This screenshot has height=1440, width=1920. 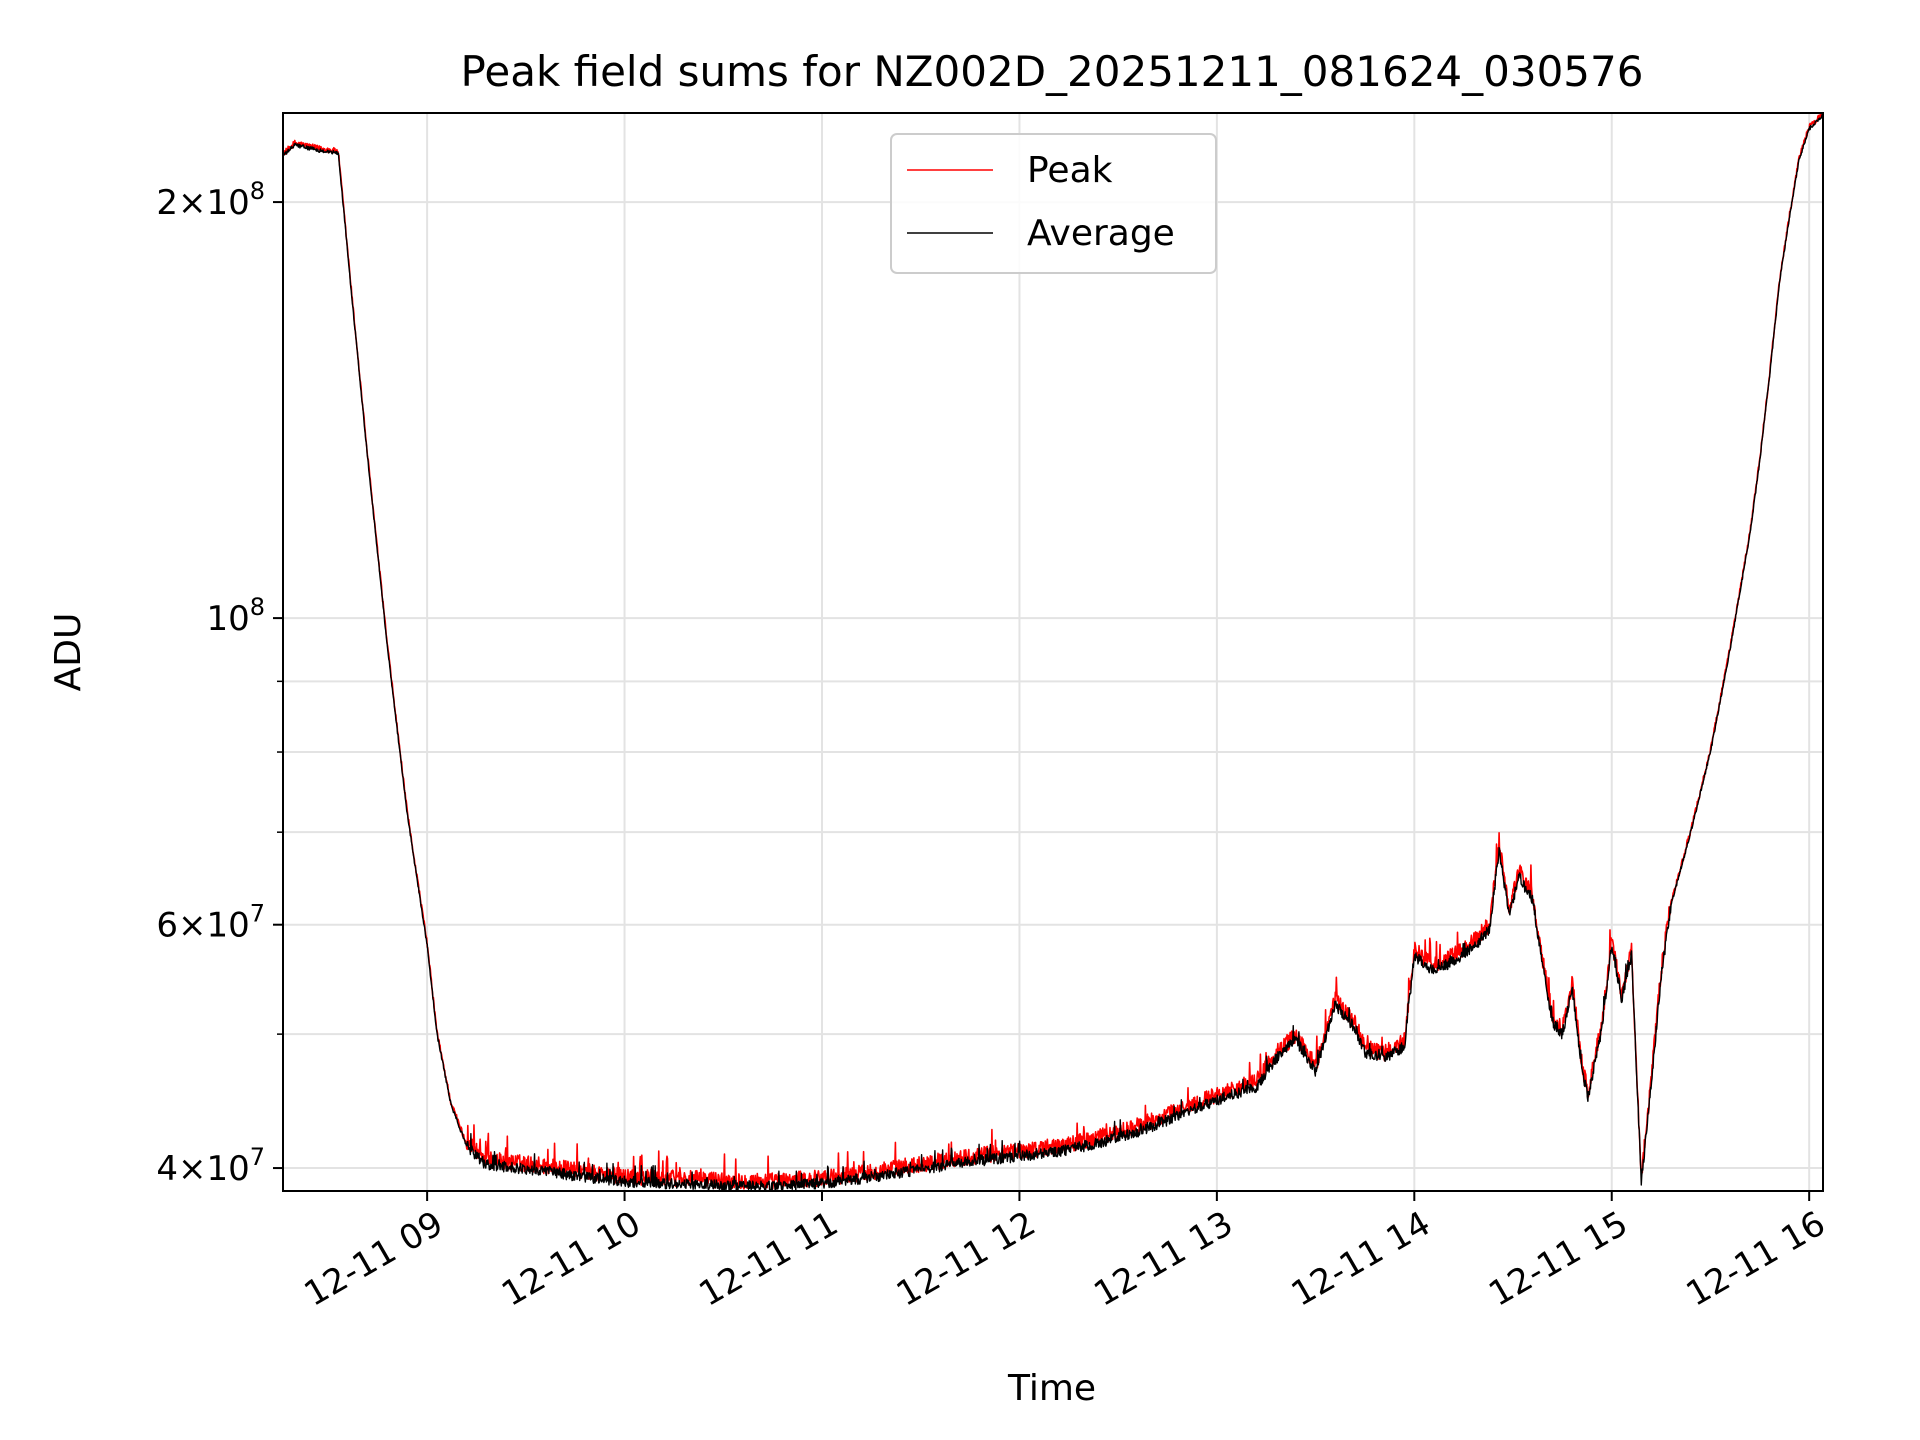 I want to click on y-axis-label: ADU, so click(x=68, y=652).